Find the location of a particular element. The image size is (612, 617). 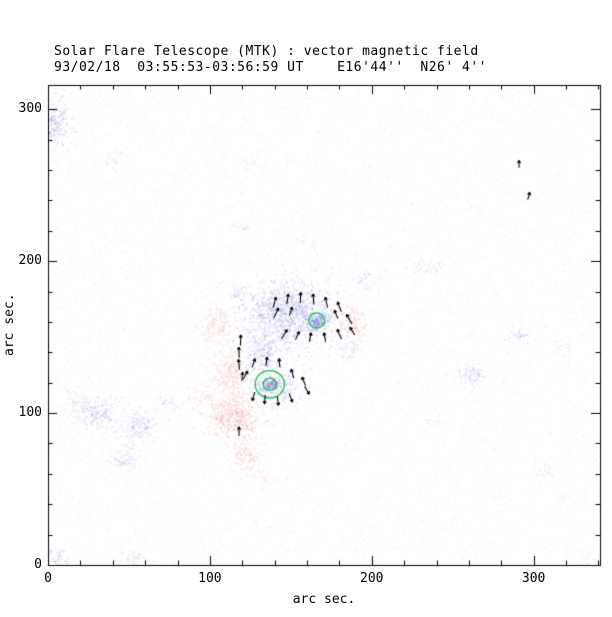

y-axis-label: arc sec. is located at coordinates (9, 325).